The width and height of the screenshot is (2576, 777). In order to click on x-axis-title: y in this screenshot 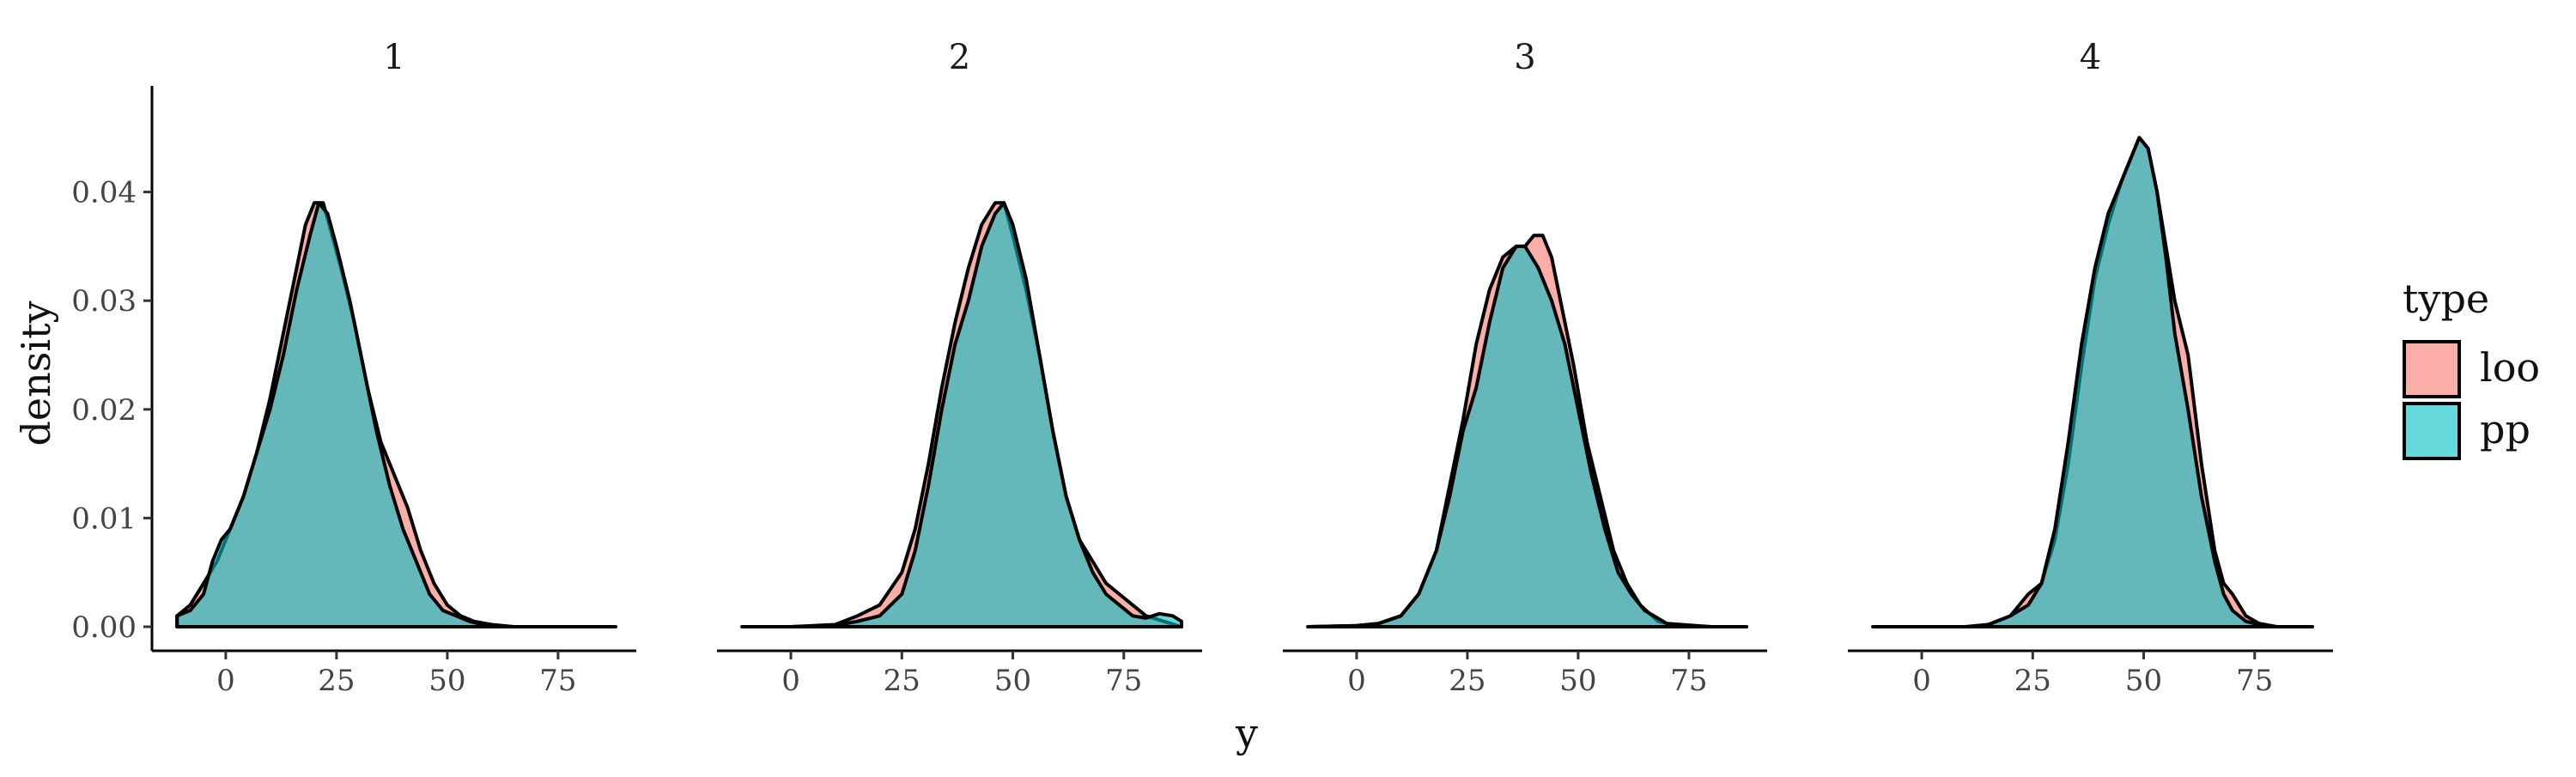, I will do `click(1246, 733)`.